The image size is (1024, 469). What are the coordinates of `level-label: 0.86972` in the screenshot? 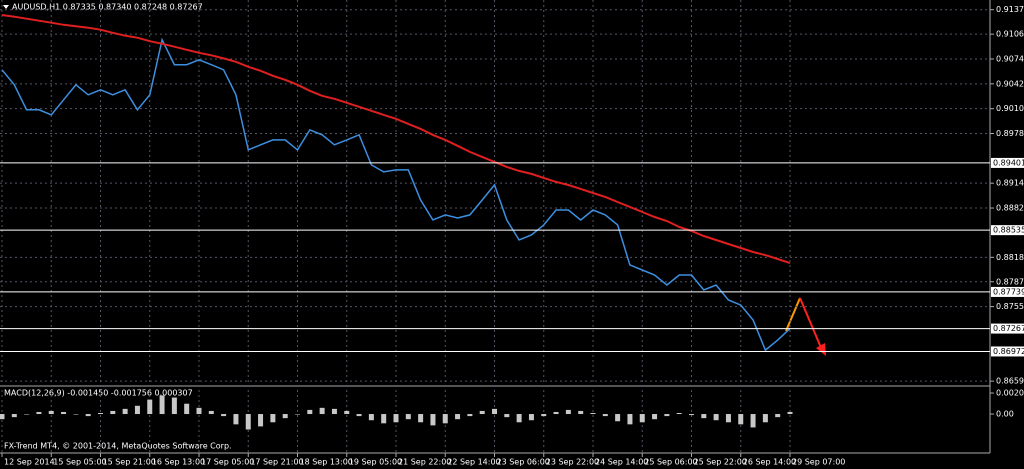 It's located at (1008, 351).